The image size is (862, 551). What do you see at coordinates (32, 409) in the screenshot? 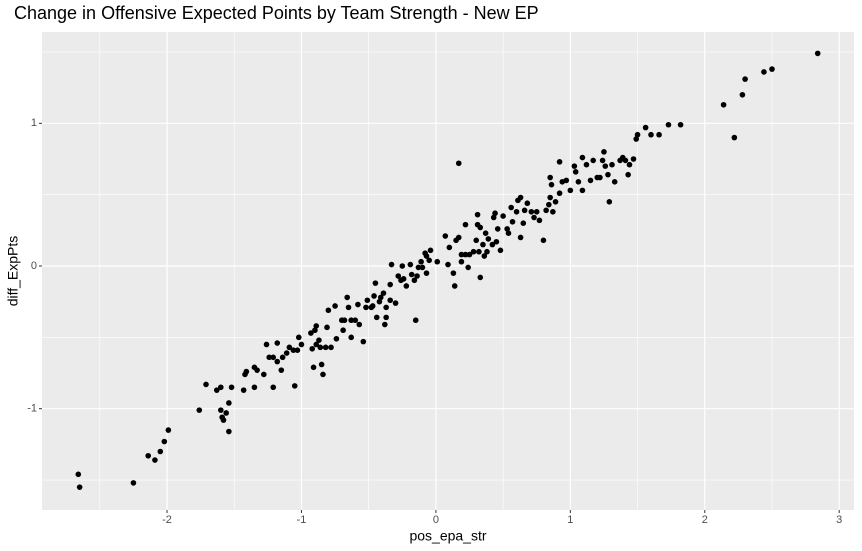
I see `y-tick-label: -1` at bounding box center [32, 409].